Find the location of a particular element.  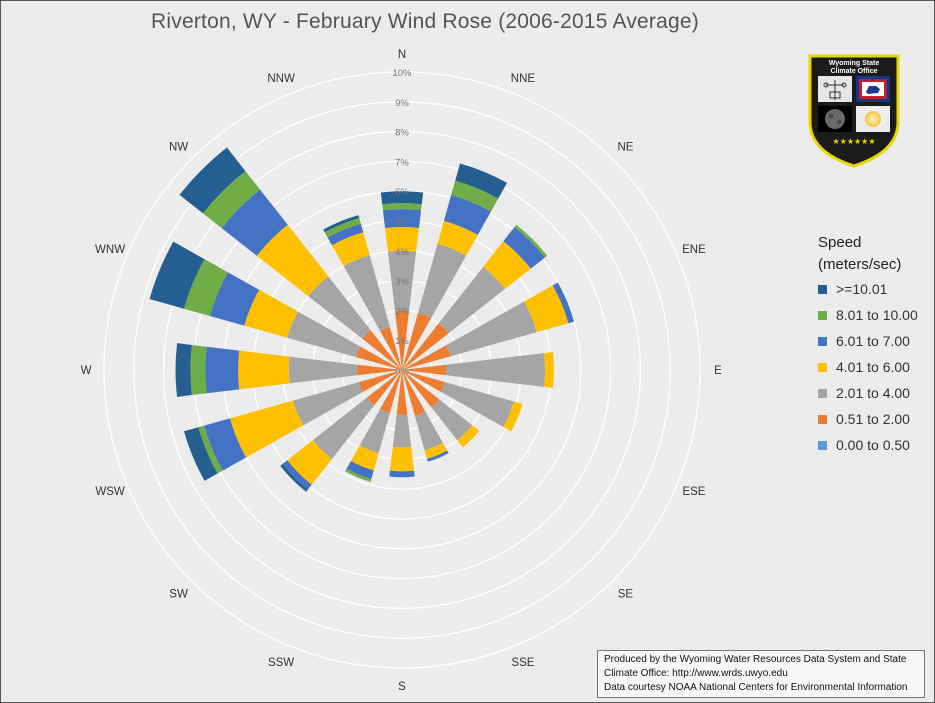

radial-tick-label: 3% is located at coordinates (402, 282).